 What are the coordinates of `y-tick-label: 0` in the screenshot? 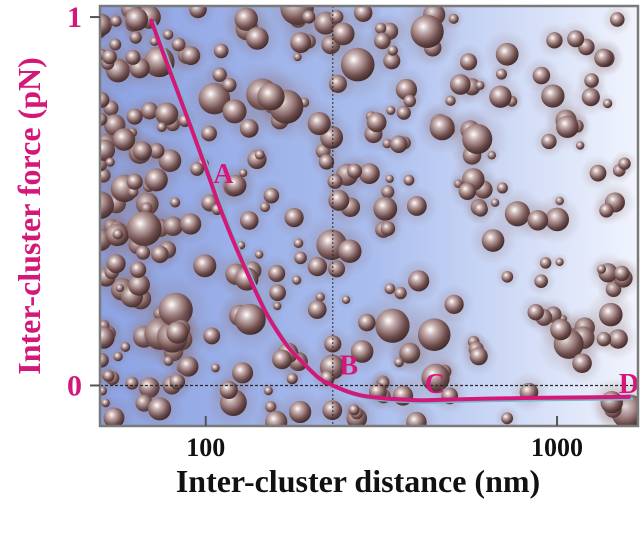 It's located at (74, 385).